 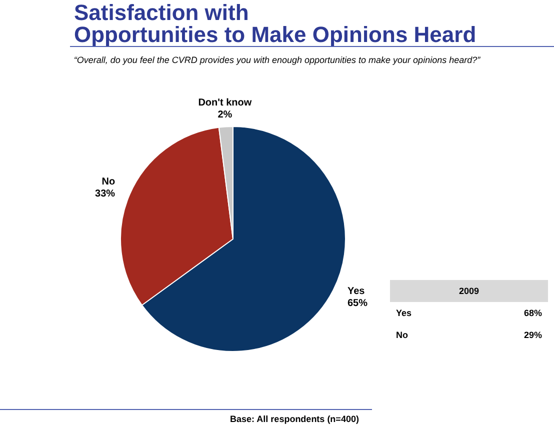 I want to click on slice-label: No, so click(x=109, y=182).